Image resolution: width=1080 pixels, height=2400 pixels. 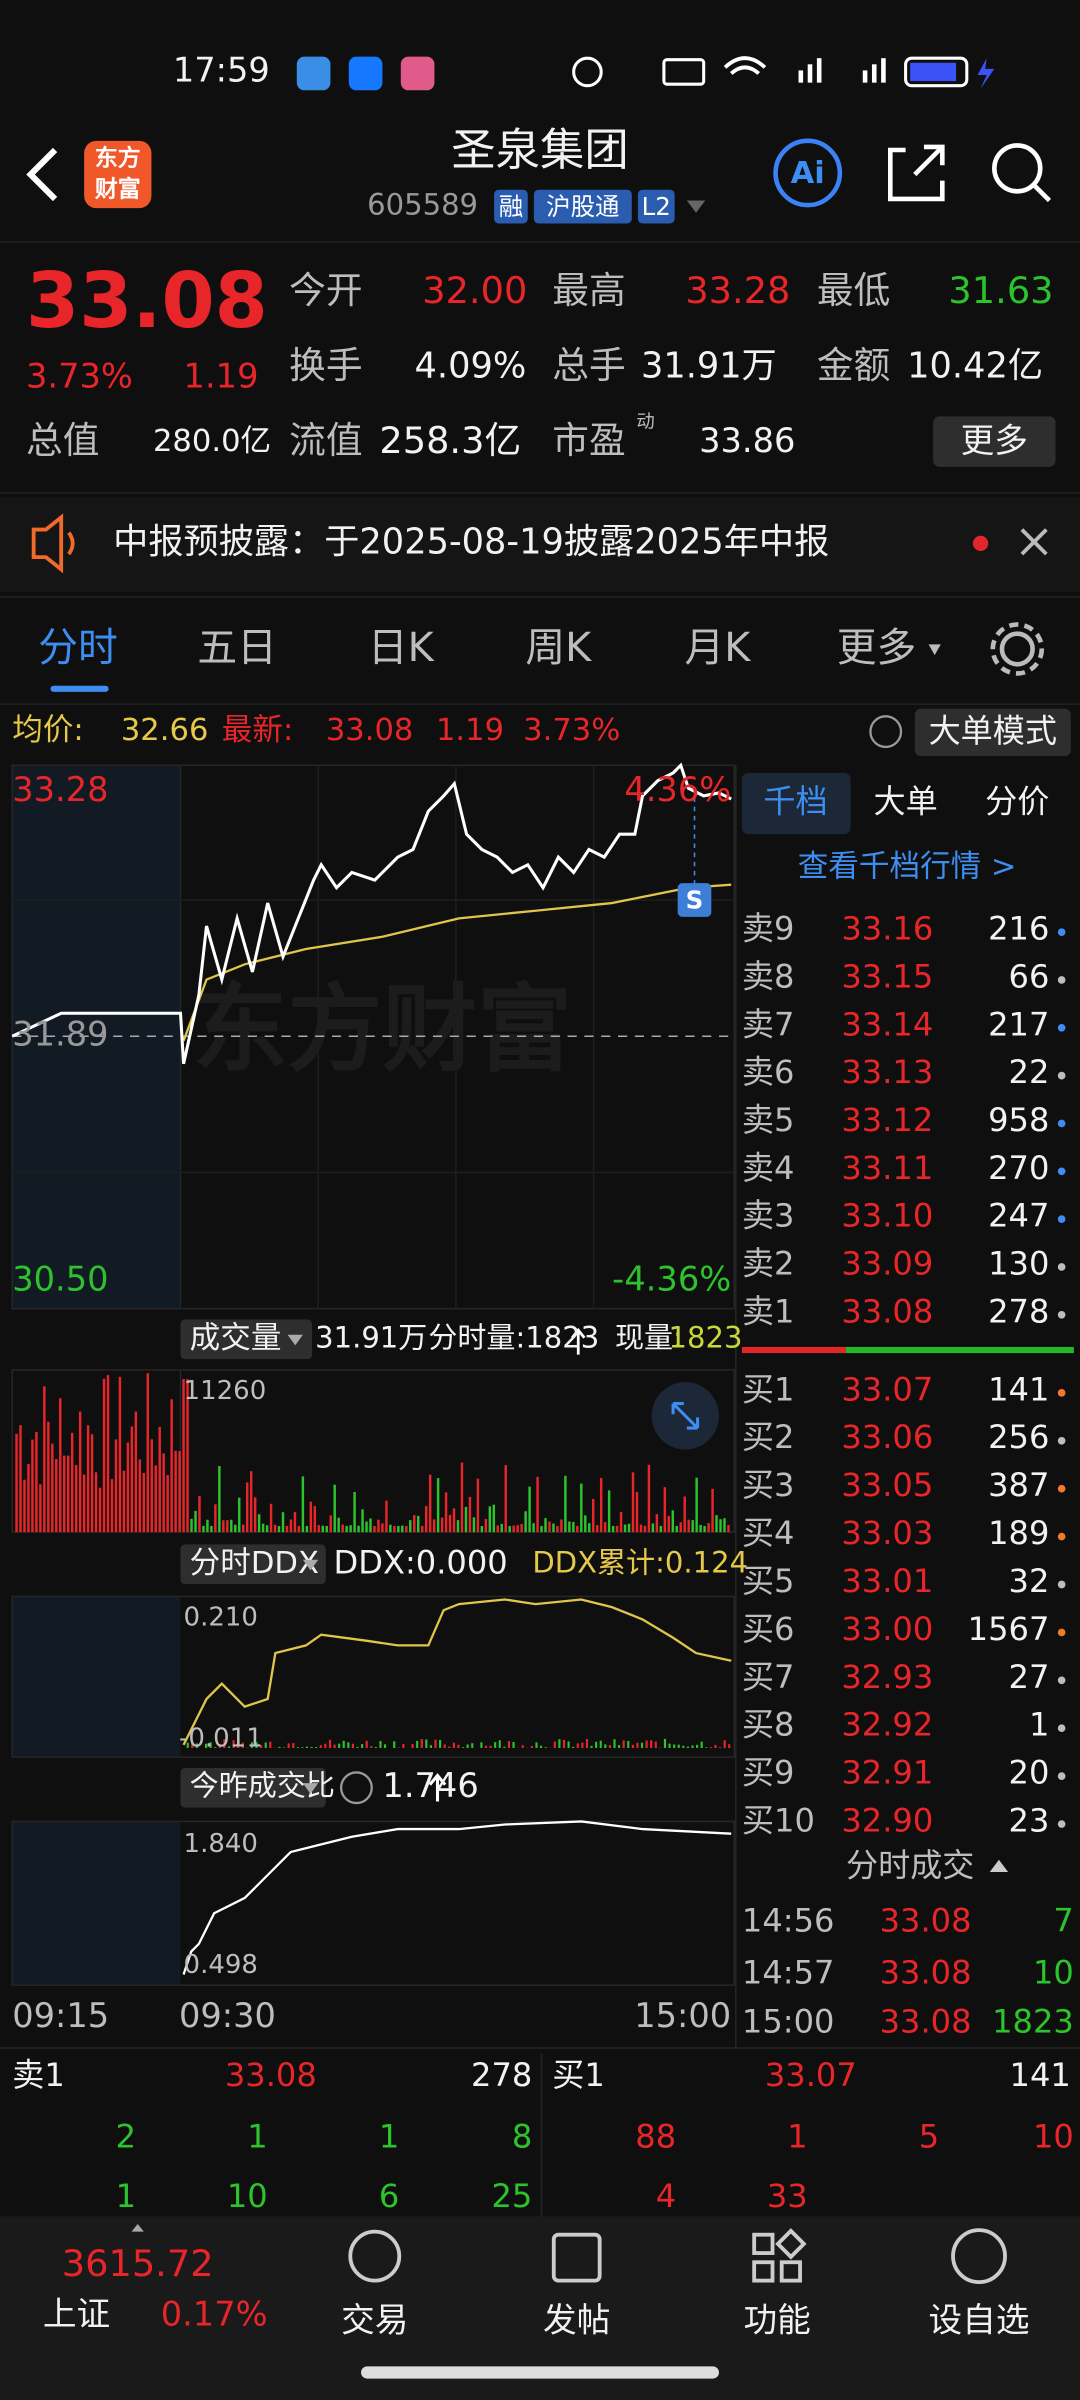 I want to click on axis-label: 4.36%, so click(x=677, y=789).